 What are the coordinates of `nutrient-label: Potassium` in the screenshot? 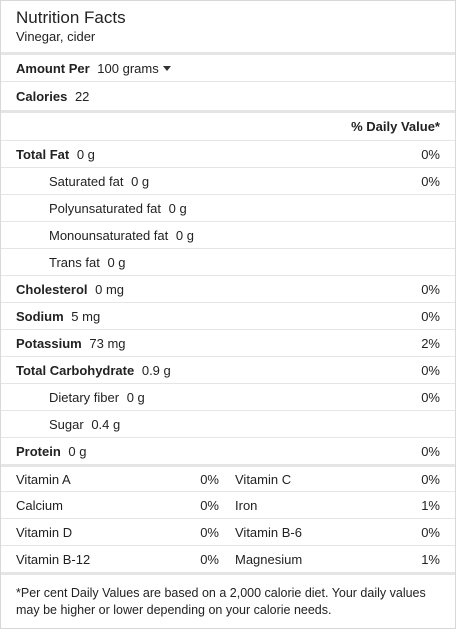 It's located at (49, 343).